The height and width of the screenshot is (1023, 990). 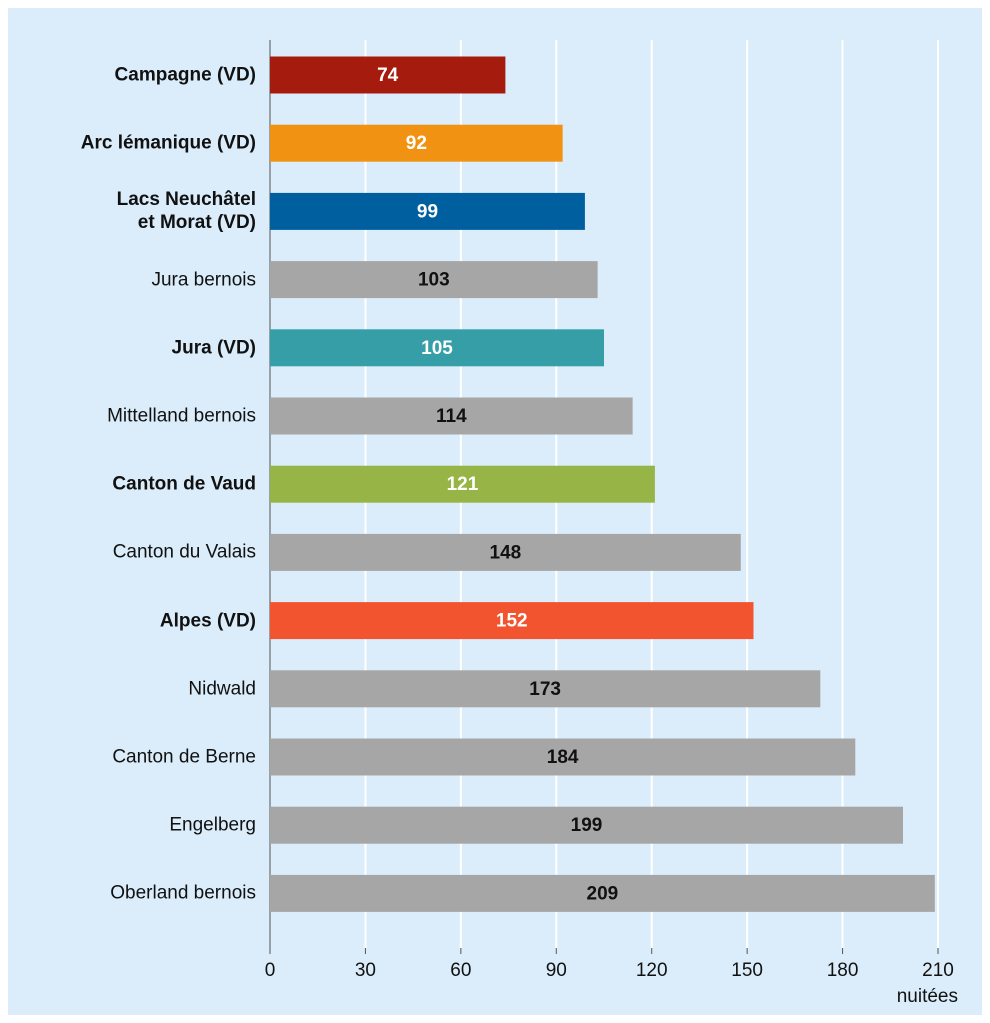 I want to click on category-label: Arc lémanique (VD), so click(x=168, y=143).